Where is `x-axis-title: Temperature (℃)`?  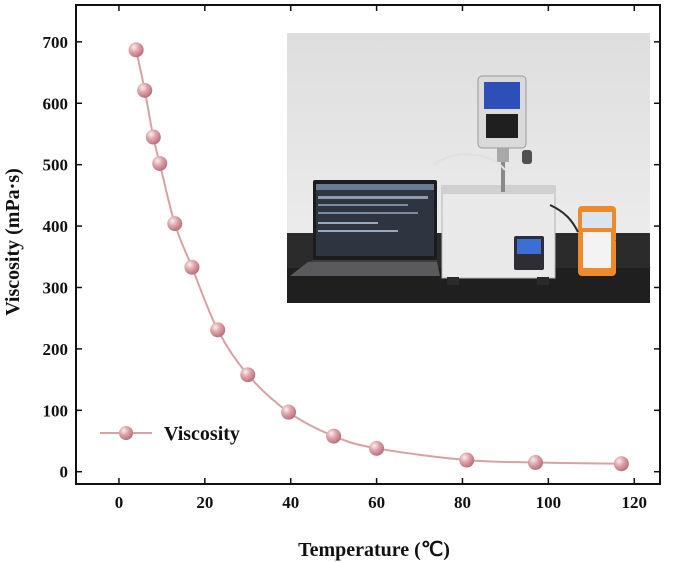 x-axis-title: Temperature (℃) is located at coordinates (374, 550).